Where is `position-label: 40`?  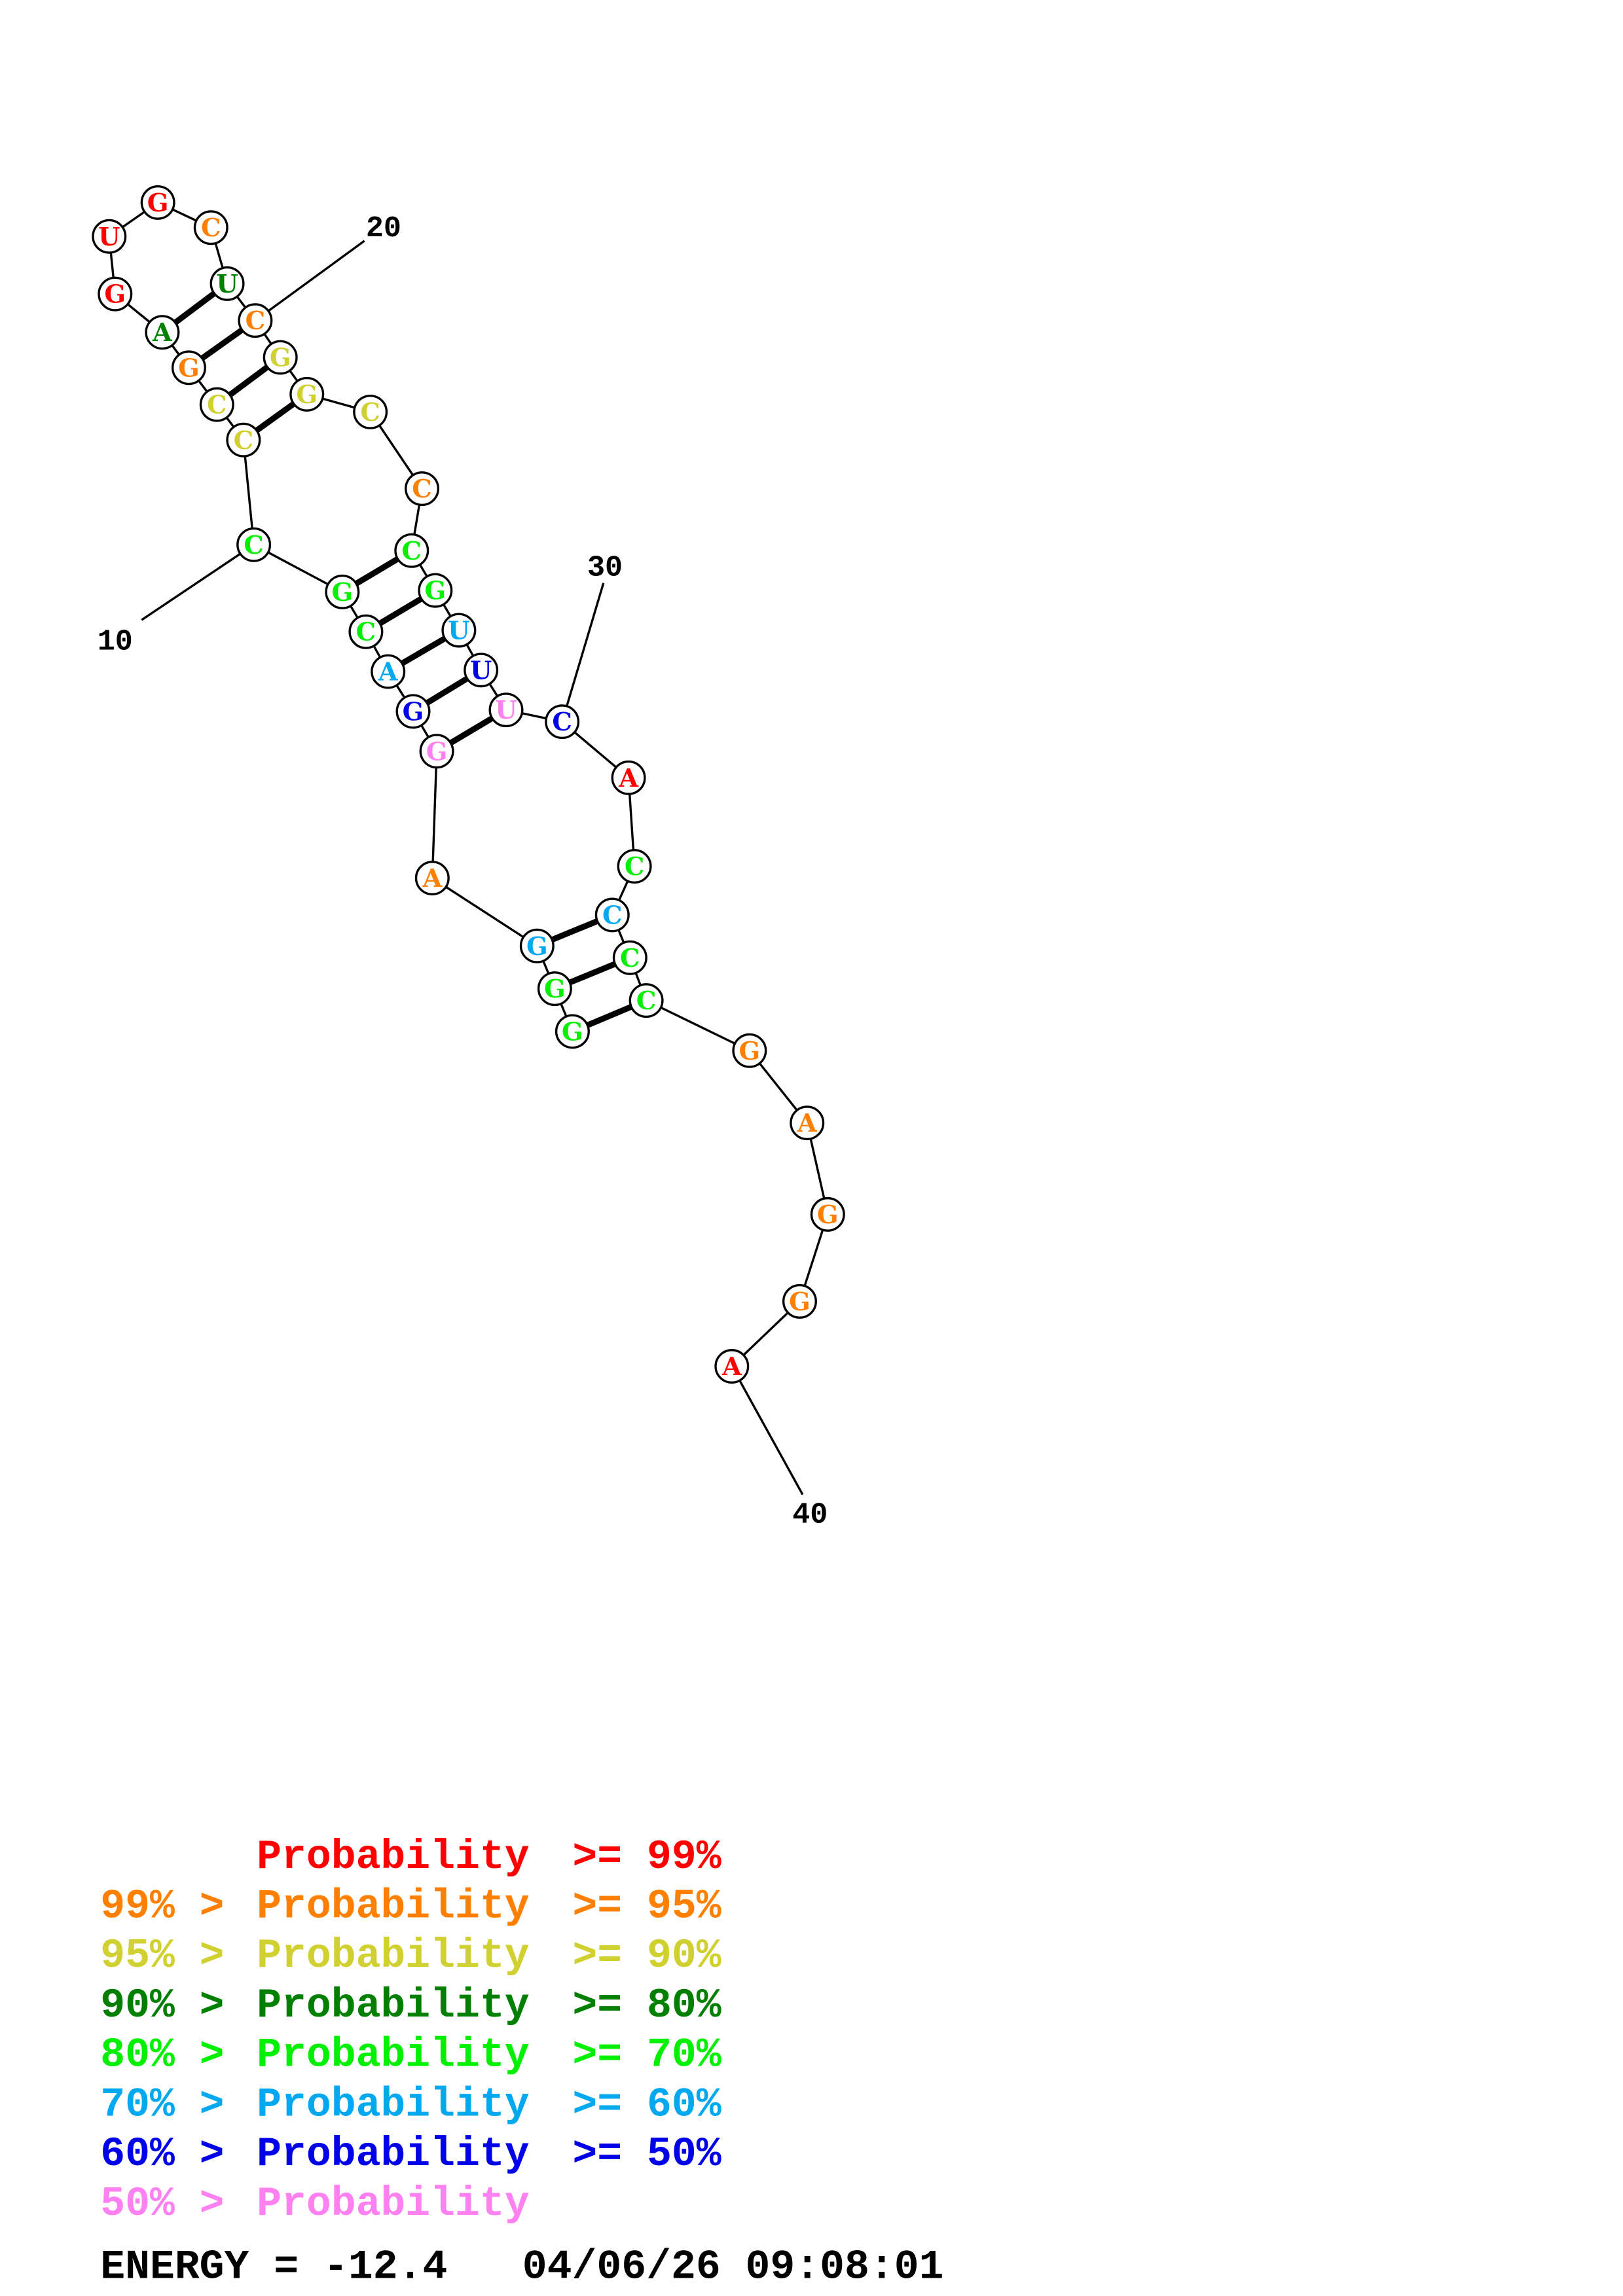 position-label: 40 is located at coordinates (810, 1515).